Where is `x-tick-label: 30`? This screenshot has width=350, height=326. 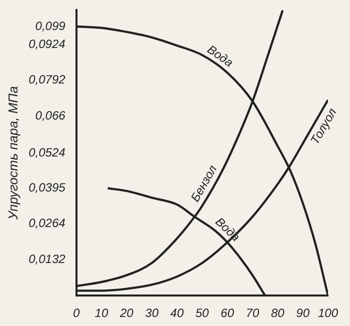
x-tick-label: 30 is located at coordinates (152, 313).